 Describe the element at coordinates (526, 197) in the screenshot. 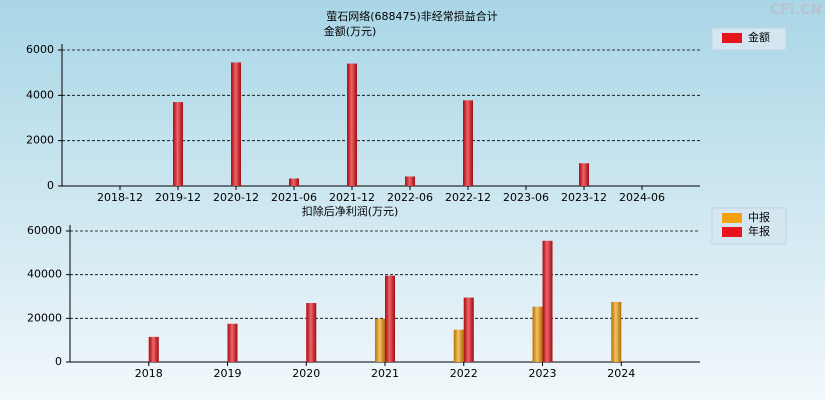

I see `x-tick-label: 2023-06` at that location.